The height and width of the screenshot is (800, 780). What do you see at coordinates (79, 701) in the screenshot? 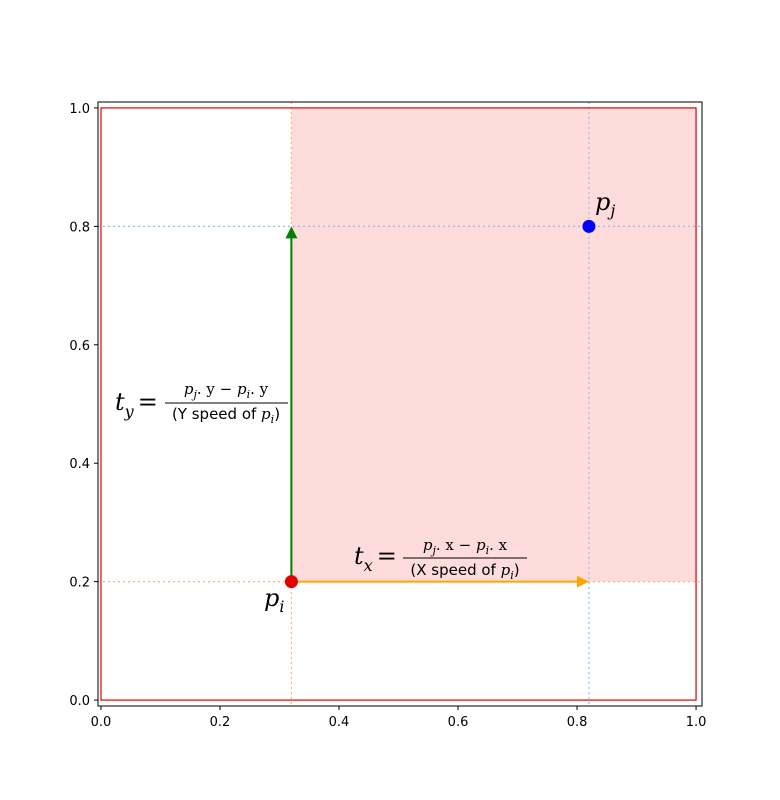
I see `y-tick-label: 0.0` at bounding box center [79, 701].